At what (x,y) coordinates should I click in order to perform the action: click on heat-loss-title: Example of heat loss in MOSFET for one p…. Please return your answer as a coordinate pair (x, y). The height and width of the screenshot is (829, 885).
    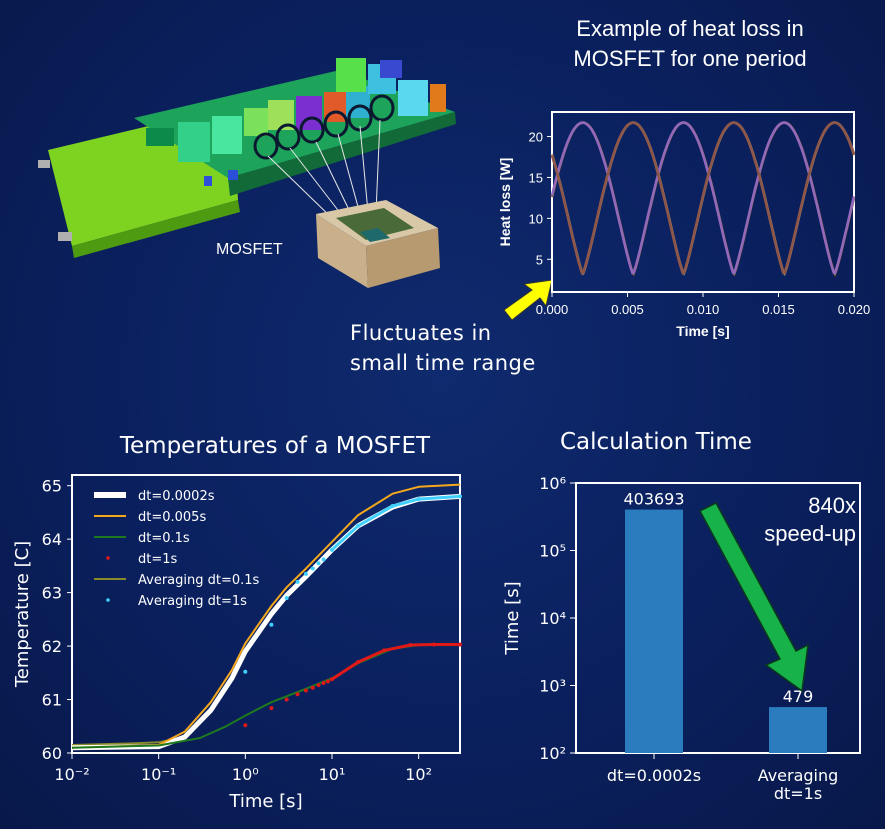
    Looking at the image, I should click on (690, 44).